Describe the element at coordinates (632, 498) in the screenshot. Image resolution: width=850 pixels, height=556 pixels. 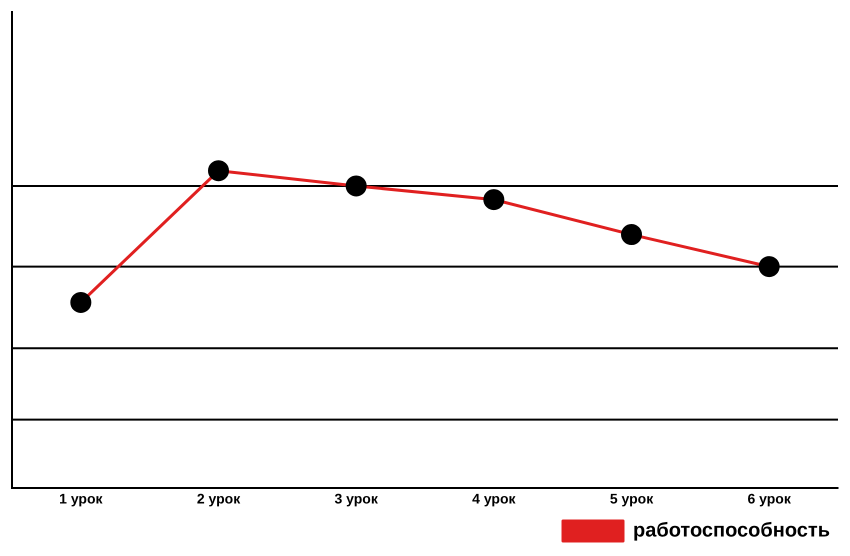
I see `x-tick-label: 5 урок` at that location.